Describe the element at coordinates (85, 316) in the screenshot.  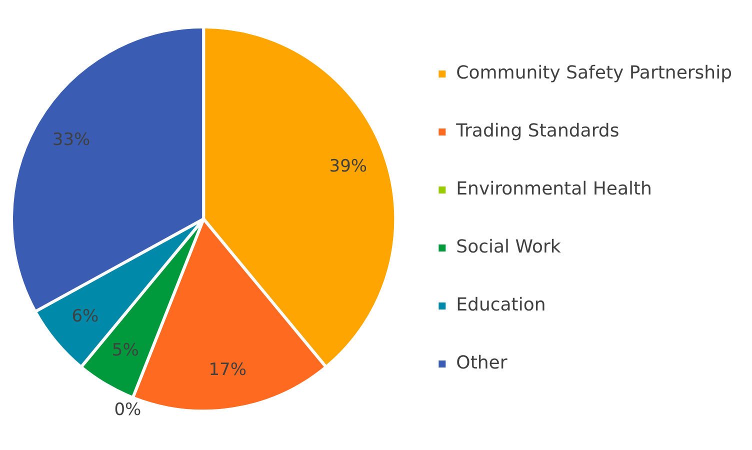
I see `data-label: 6%` at that location.